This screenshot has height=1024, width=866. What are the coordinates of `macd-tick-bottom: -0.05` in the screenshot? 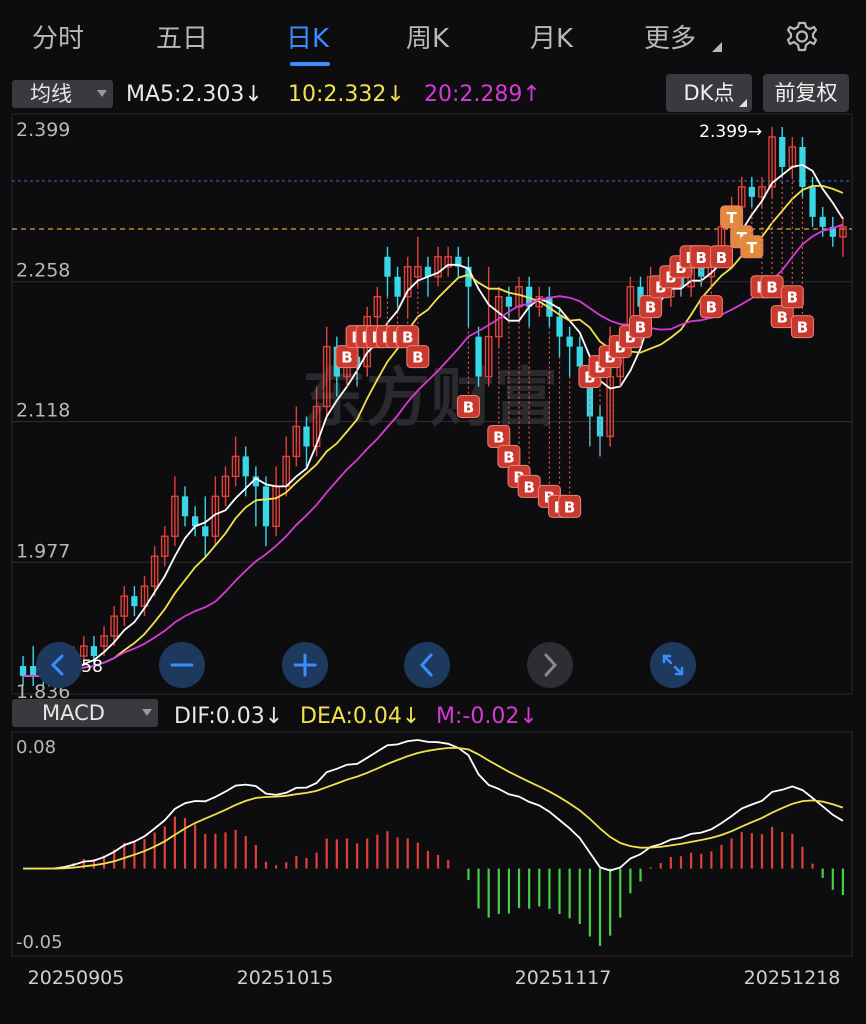 It's located at (39, 942).